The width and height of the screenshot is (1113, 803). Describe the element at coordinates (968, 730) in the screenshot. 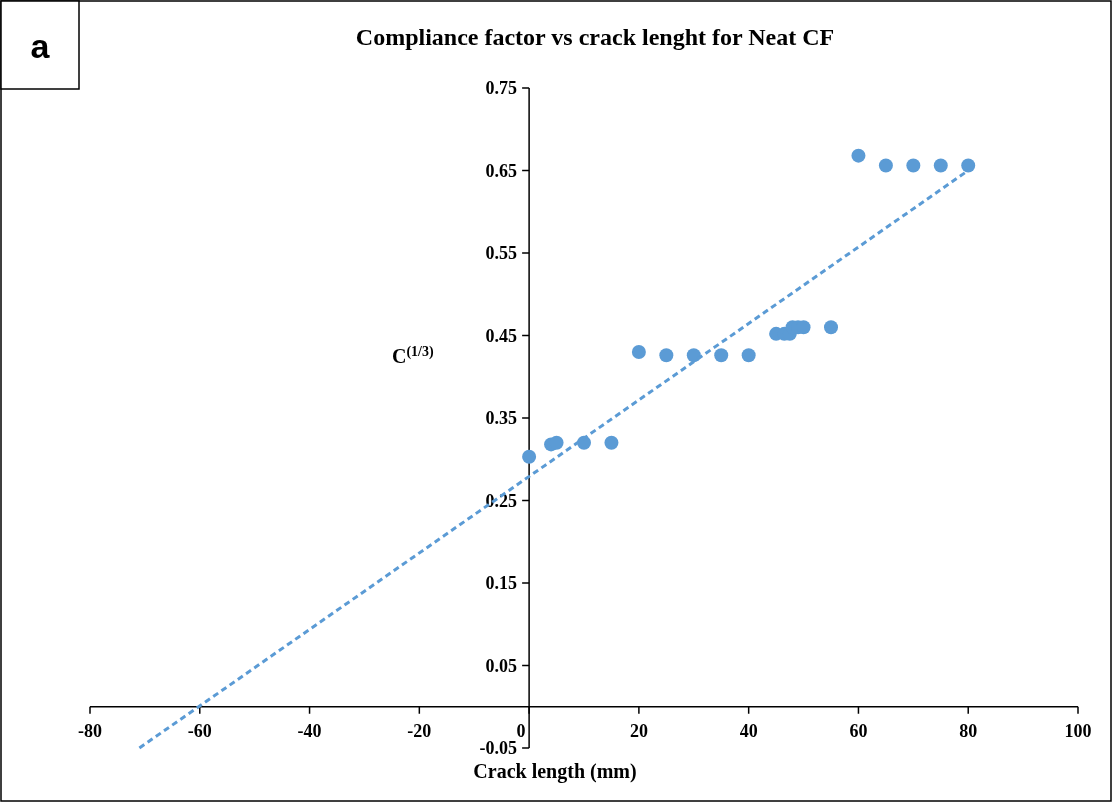

I see `x-tick-label: 80` at that location.